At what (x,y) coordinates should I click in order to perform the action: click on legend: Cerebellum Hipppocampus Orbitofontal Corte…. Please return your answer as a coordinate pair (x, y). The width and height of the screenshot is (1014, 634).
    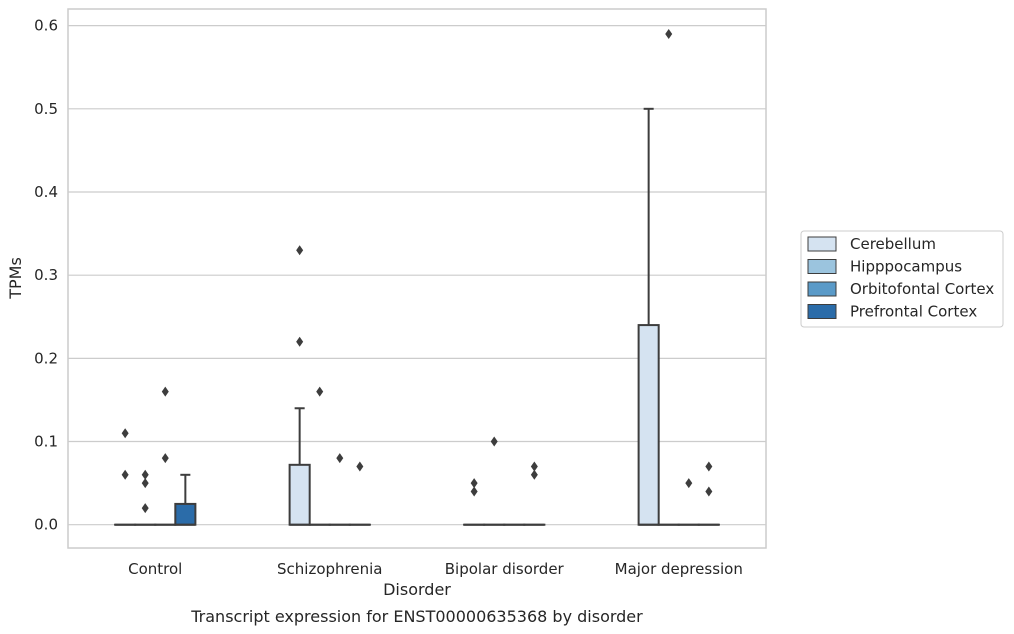
    Looking at the image, I should click on (902, 279).